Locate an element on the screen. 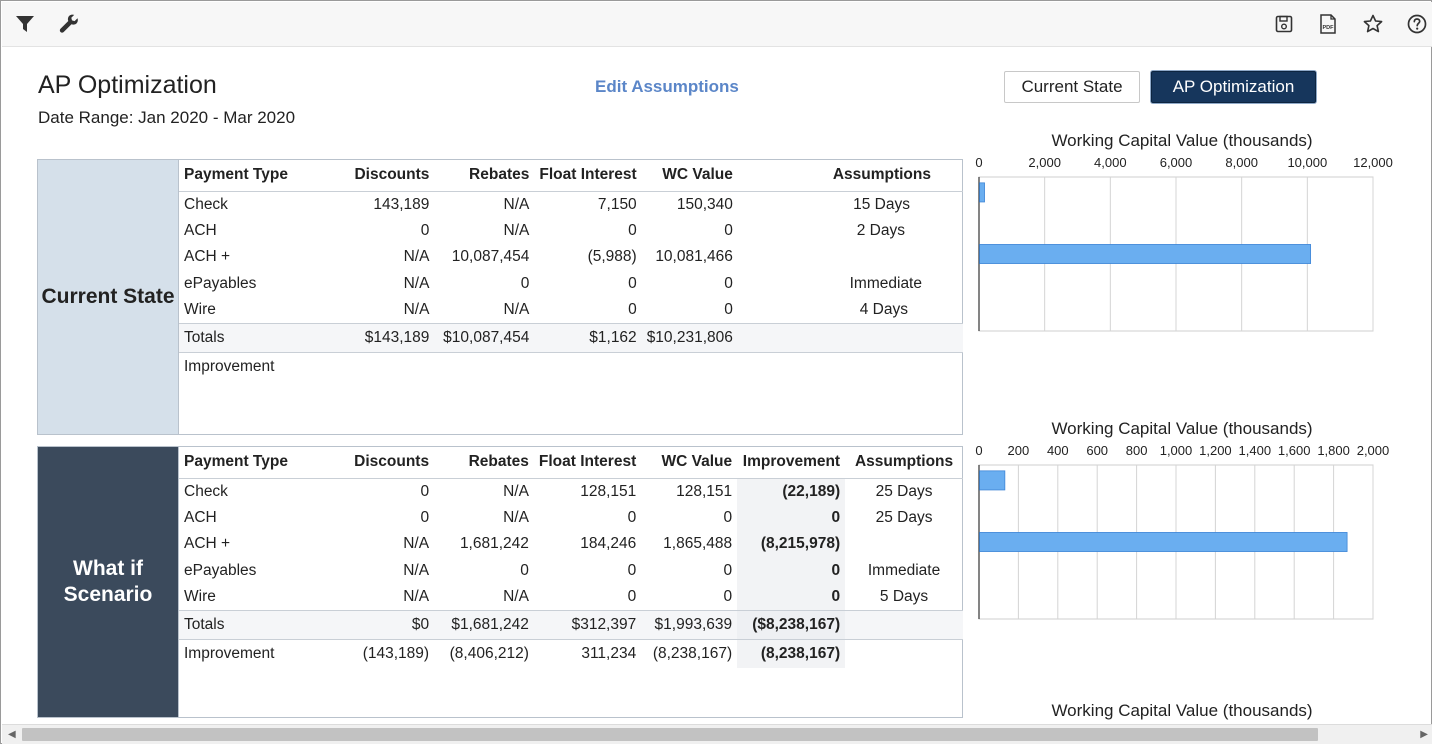 Image resolution: width=1432 pixels, height=744 pixels. scroll-left-icon: ◀ is located at coordinates (12, 734).